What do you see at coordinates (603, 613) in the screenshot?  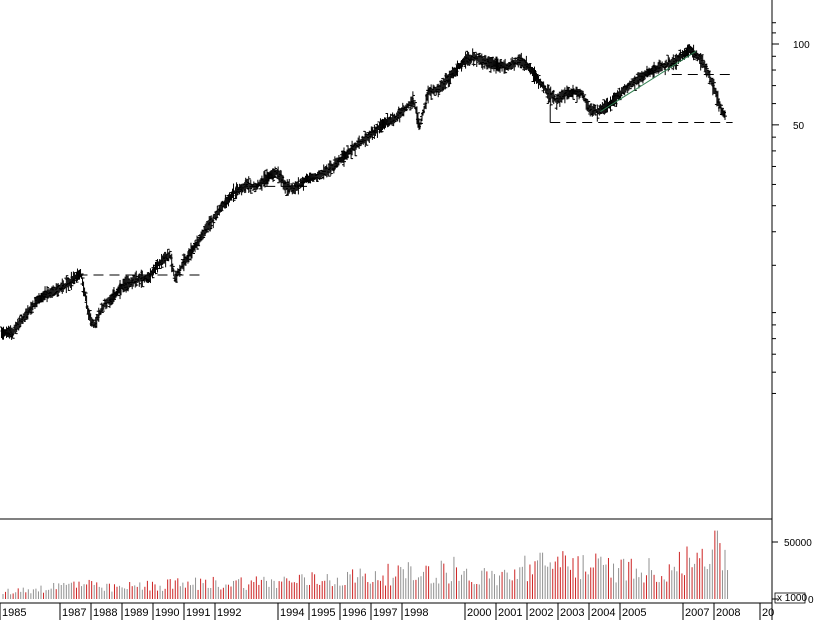 I see `year-label: 2004` at bounding box center [603, 613].